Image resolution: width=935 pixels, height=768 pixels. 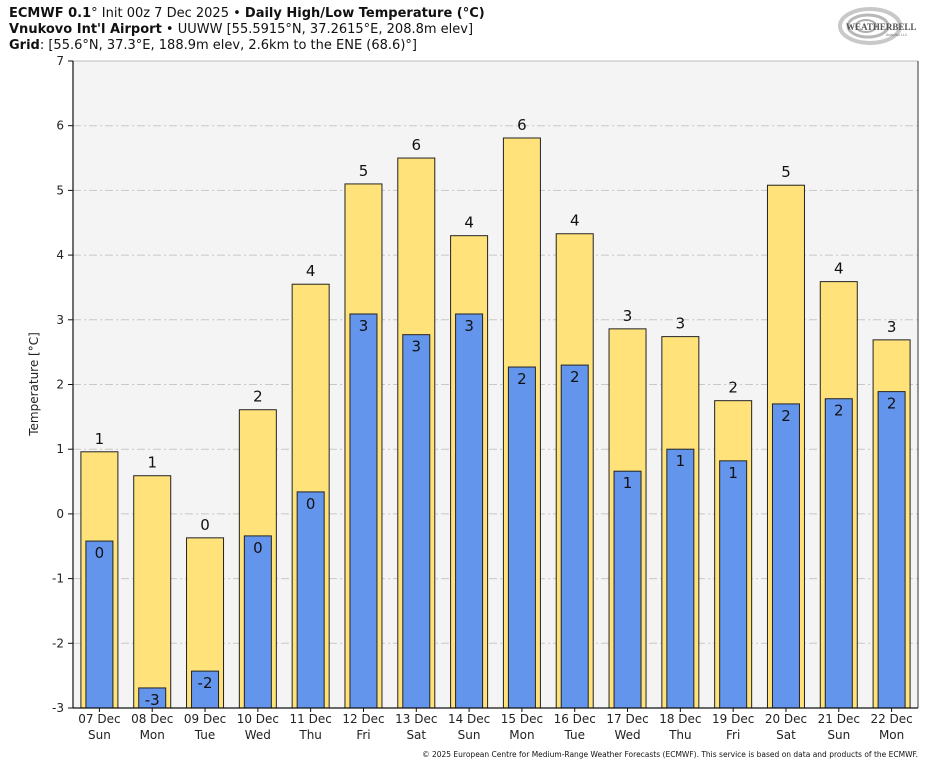 I want to click on model-name: ECMWF 0.1, so click(x=50, y=13).